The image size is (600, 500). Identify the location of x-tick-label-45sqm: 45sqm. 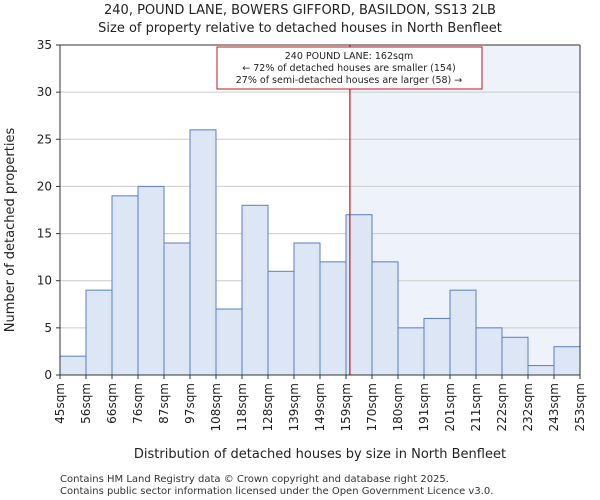
(60, 403).